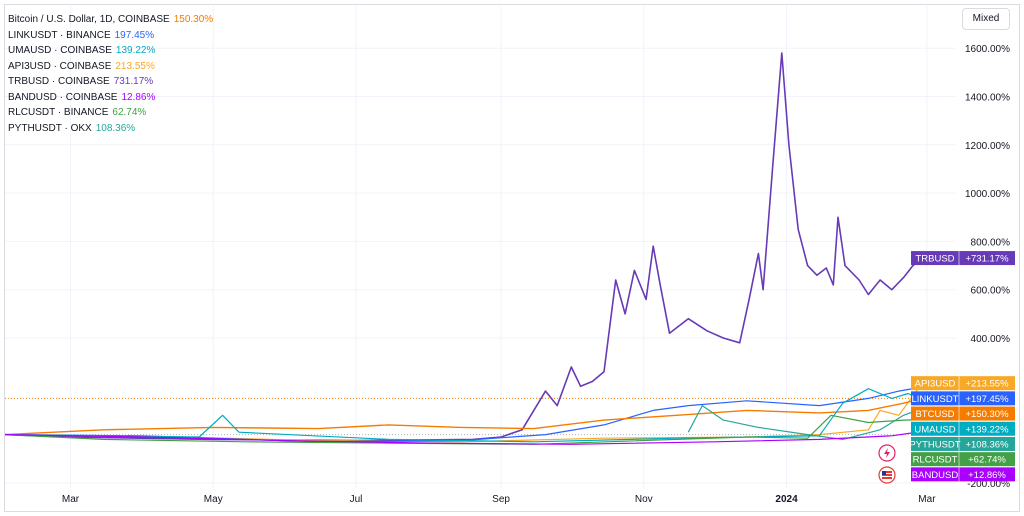  What do you see at coordinates (63, 97) in the screenshot?
I see `legend-series-name: BANDUSD · COINBASE` at bounding box center [63, 97].